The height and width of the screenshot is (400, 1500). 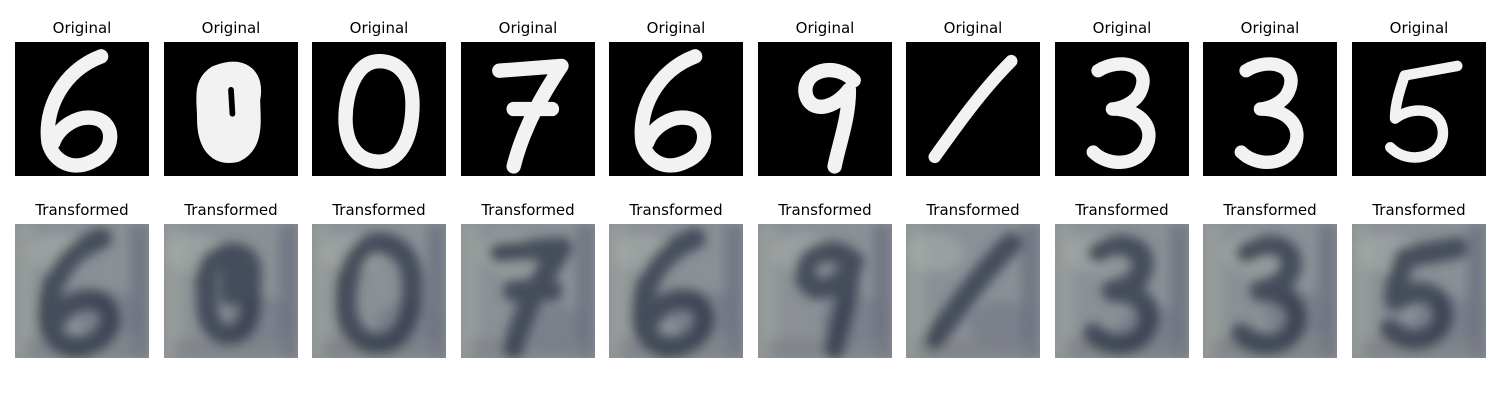 I want to click on transformed-title-8: Transformed, so click(x=1122, y=210).